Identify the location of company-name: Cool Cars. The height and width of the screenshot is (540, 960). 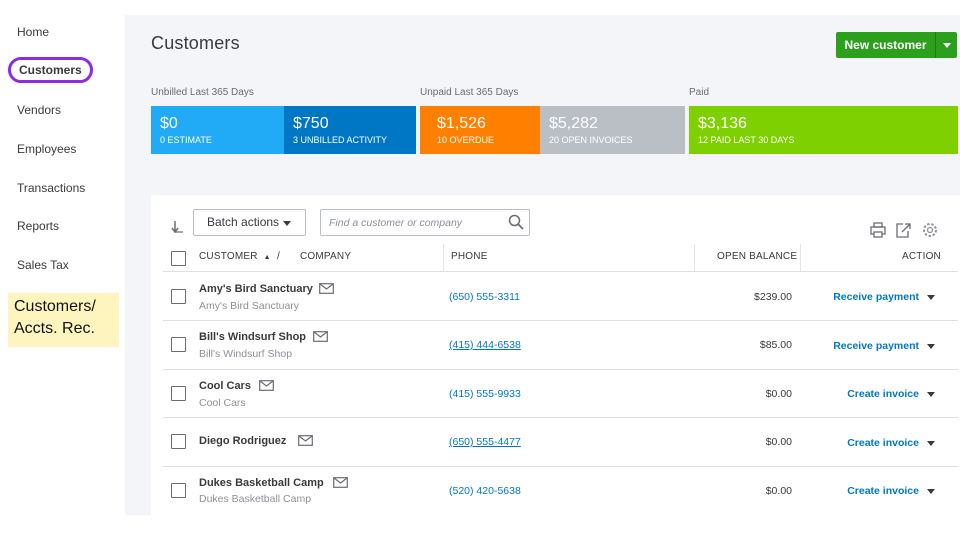
(222, 403).